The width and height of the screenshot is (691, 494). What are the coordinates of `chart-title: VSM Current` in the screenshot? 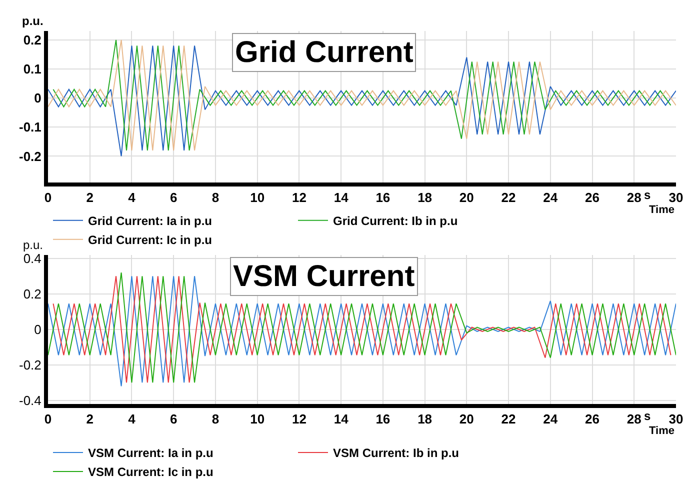 It's located at (324, 276).